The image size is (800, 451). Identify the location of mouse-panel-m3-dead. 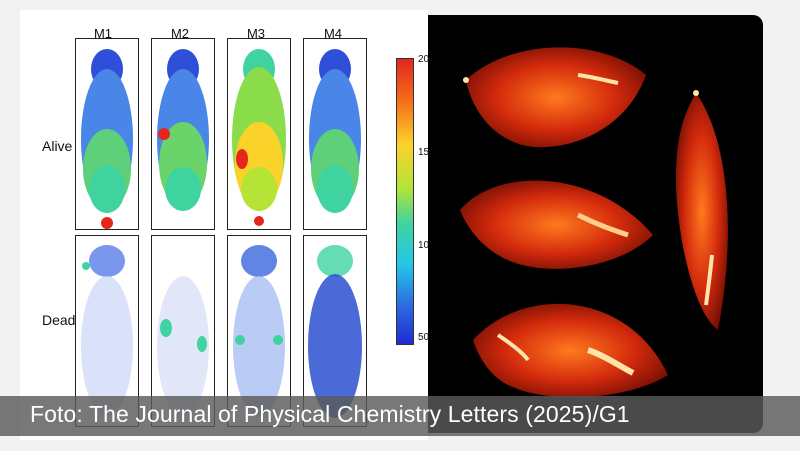
(259, 331).